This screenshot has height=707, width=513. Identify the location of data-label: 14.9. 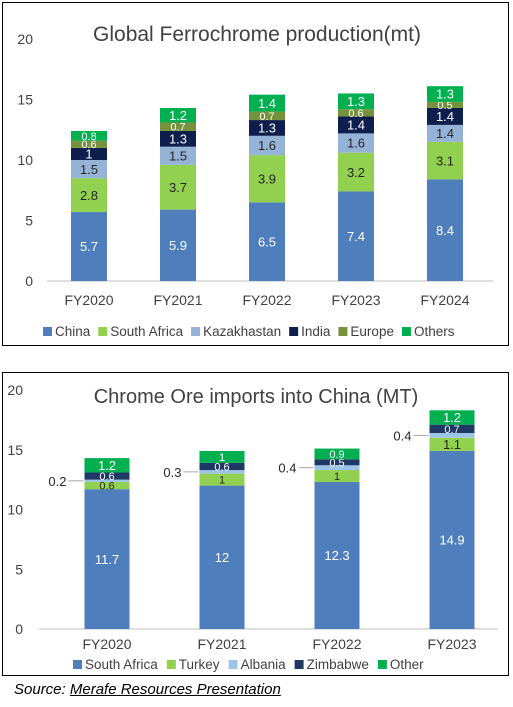
(451, 540).